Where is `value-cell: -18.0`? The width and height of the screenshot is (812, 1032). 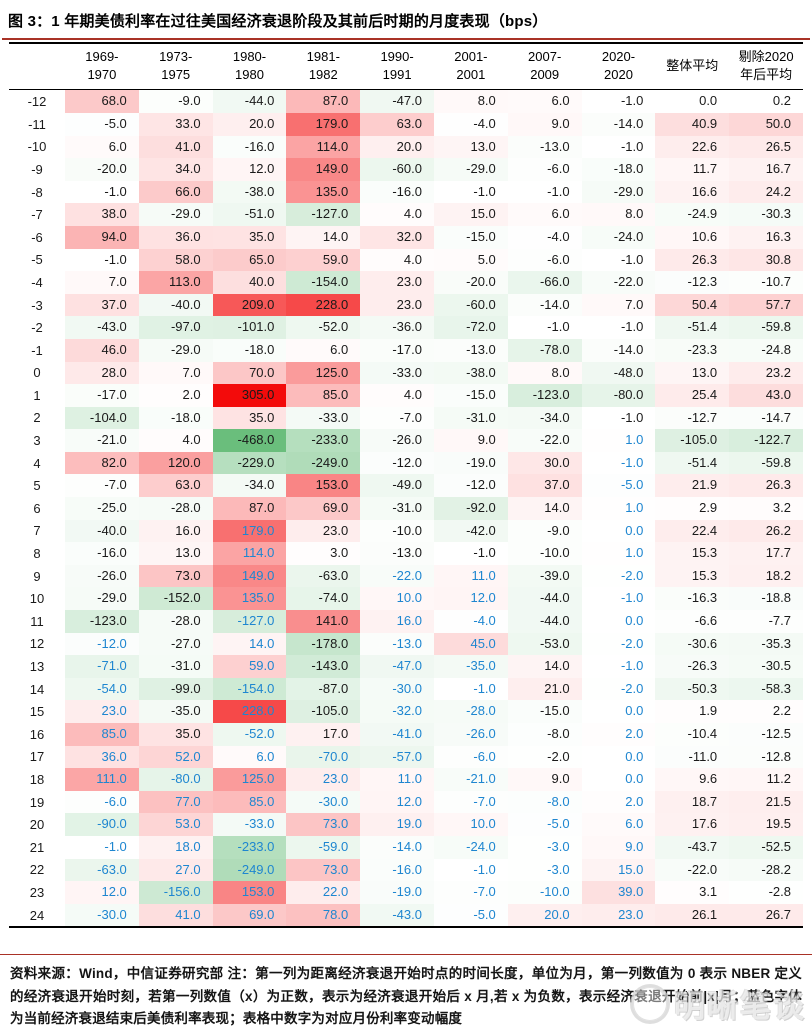 value-cell: -18.0 is located at coordinates (175, 418).